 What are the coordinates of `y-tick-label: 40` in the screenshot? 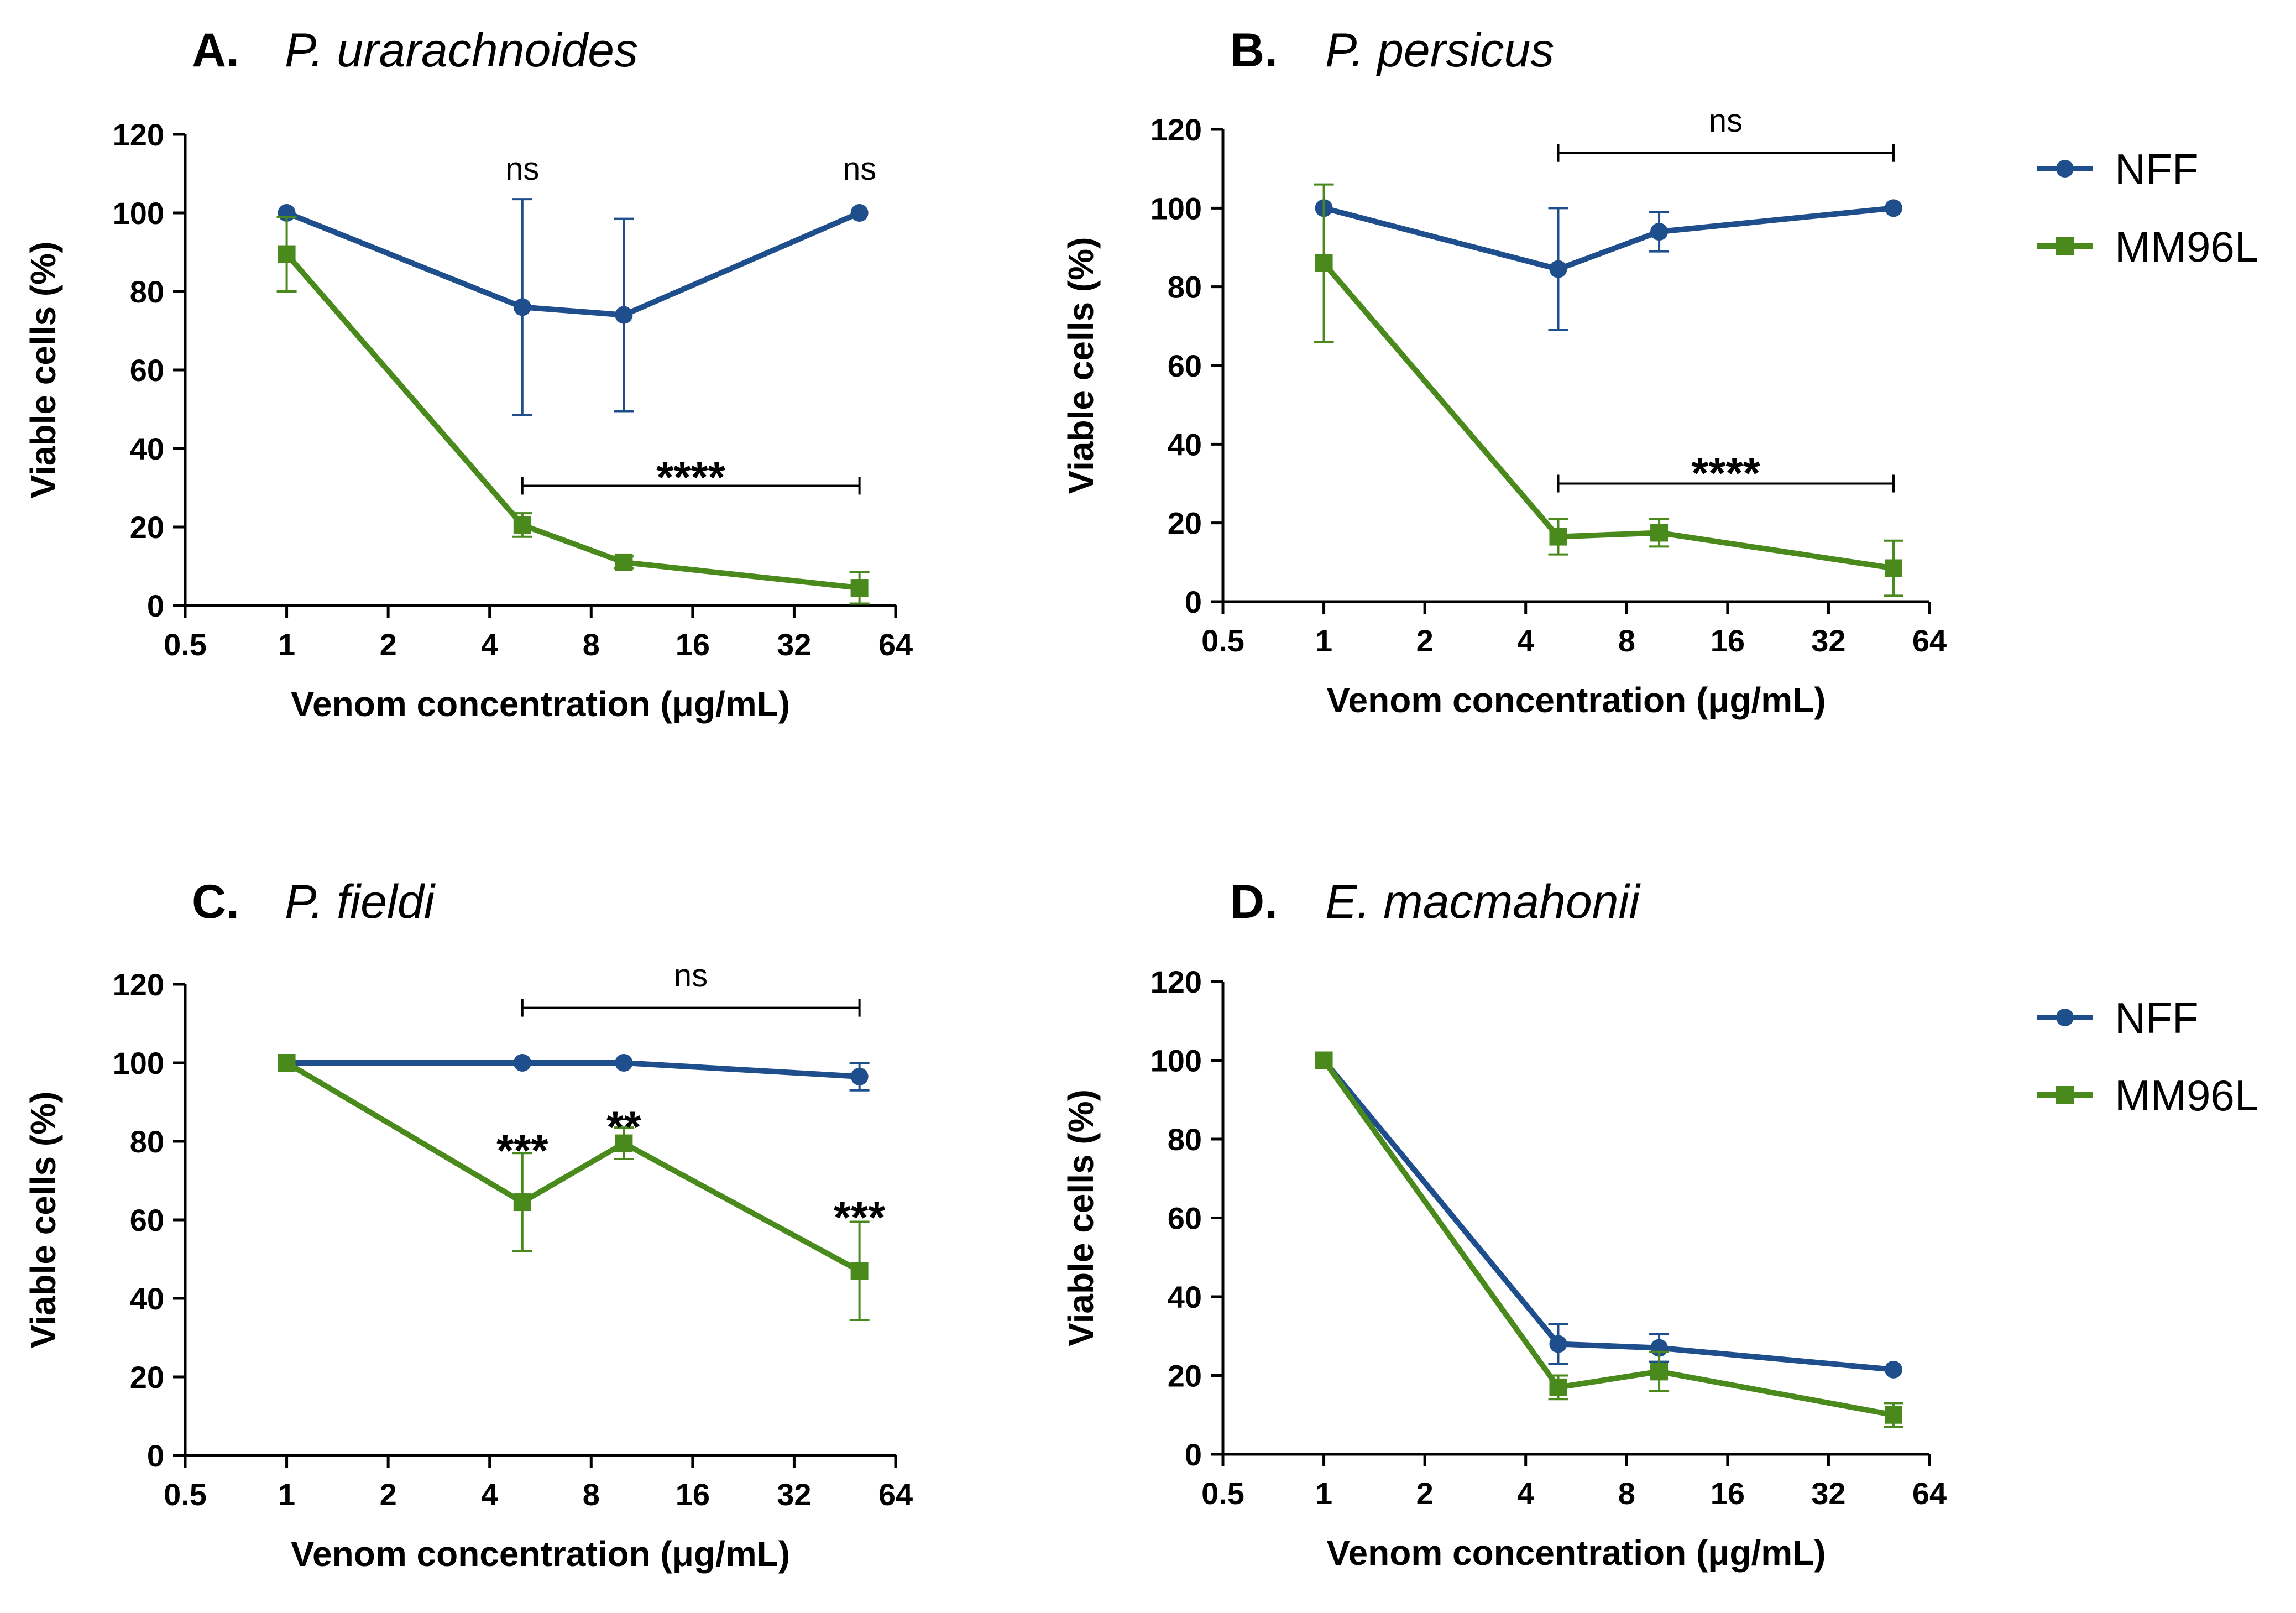 It's located at (147, 449).